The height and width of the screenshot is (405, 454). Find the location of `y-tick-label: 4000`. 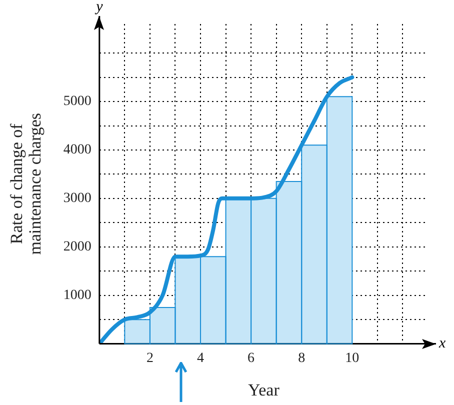

y-tick-label: 4000 is located at coordinates (77, 150).